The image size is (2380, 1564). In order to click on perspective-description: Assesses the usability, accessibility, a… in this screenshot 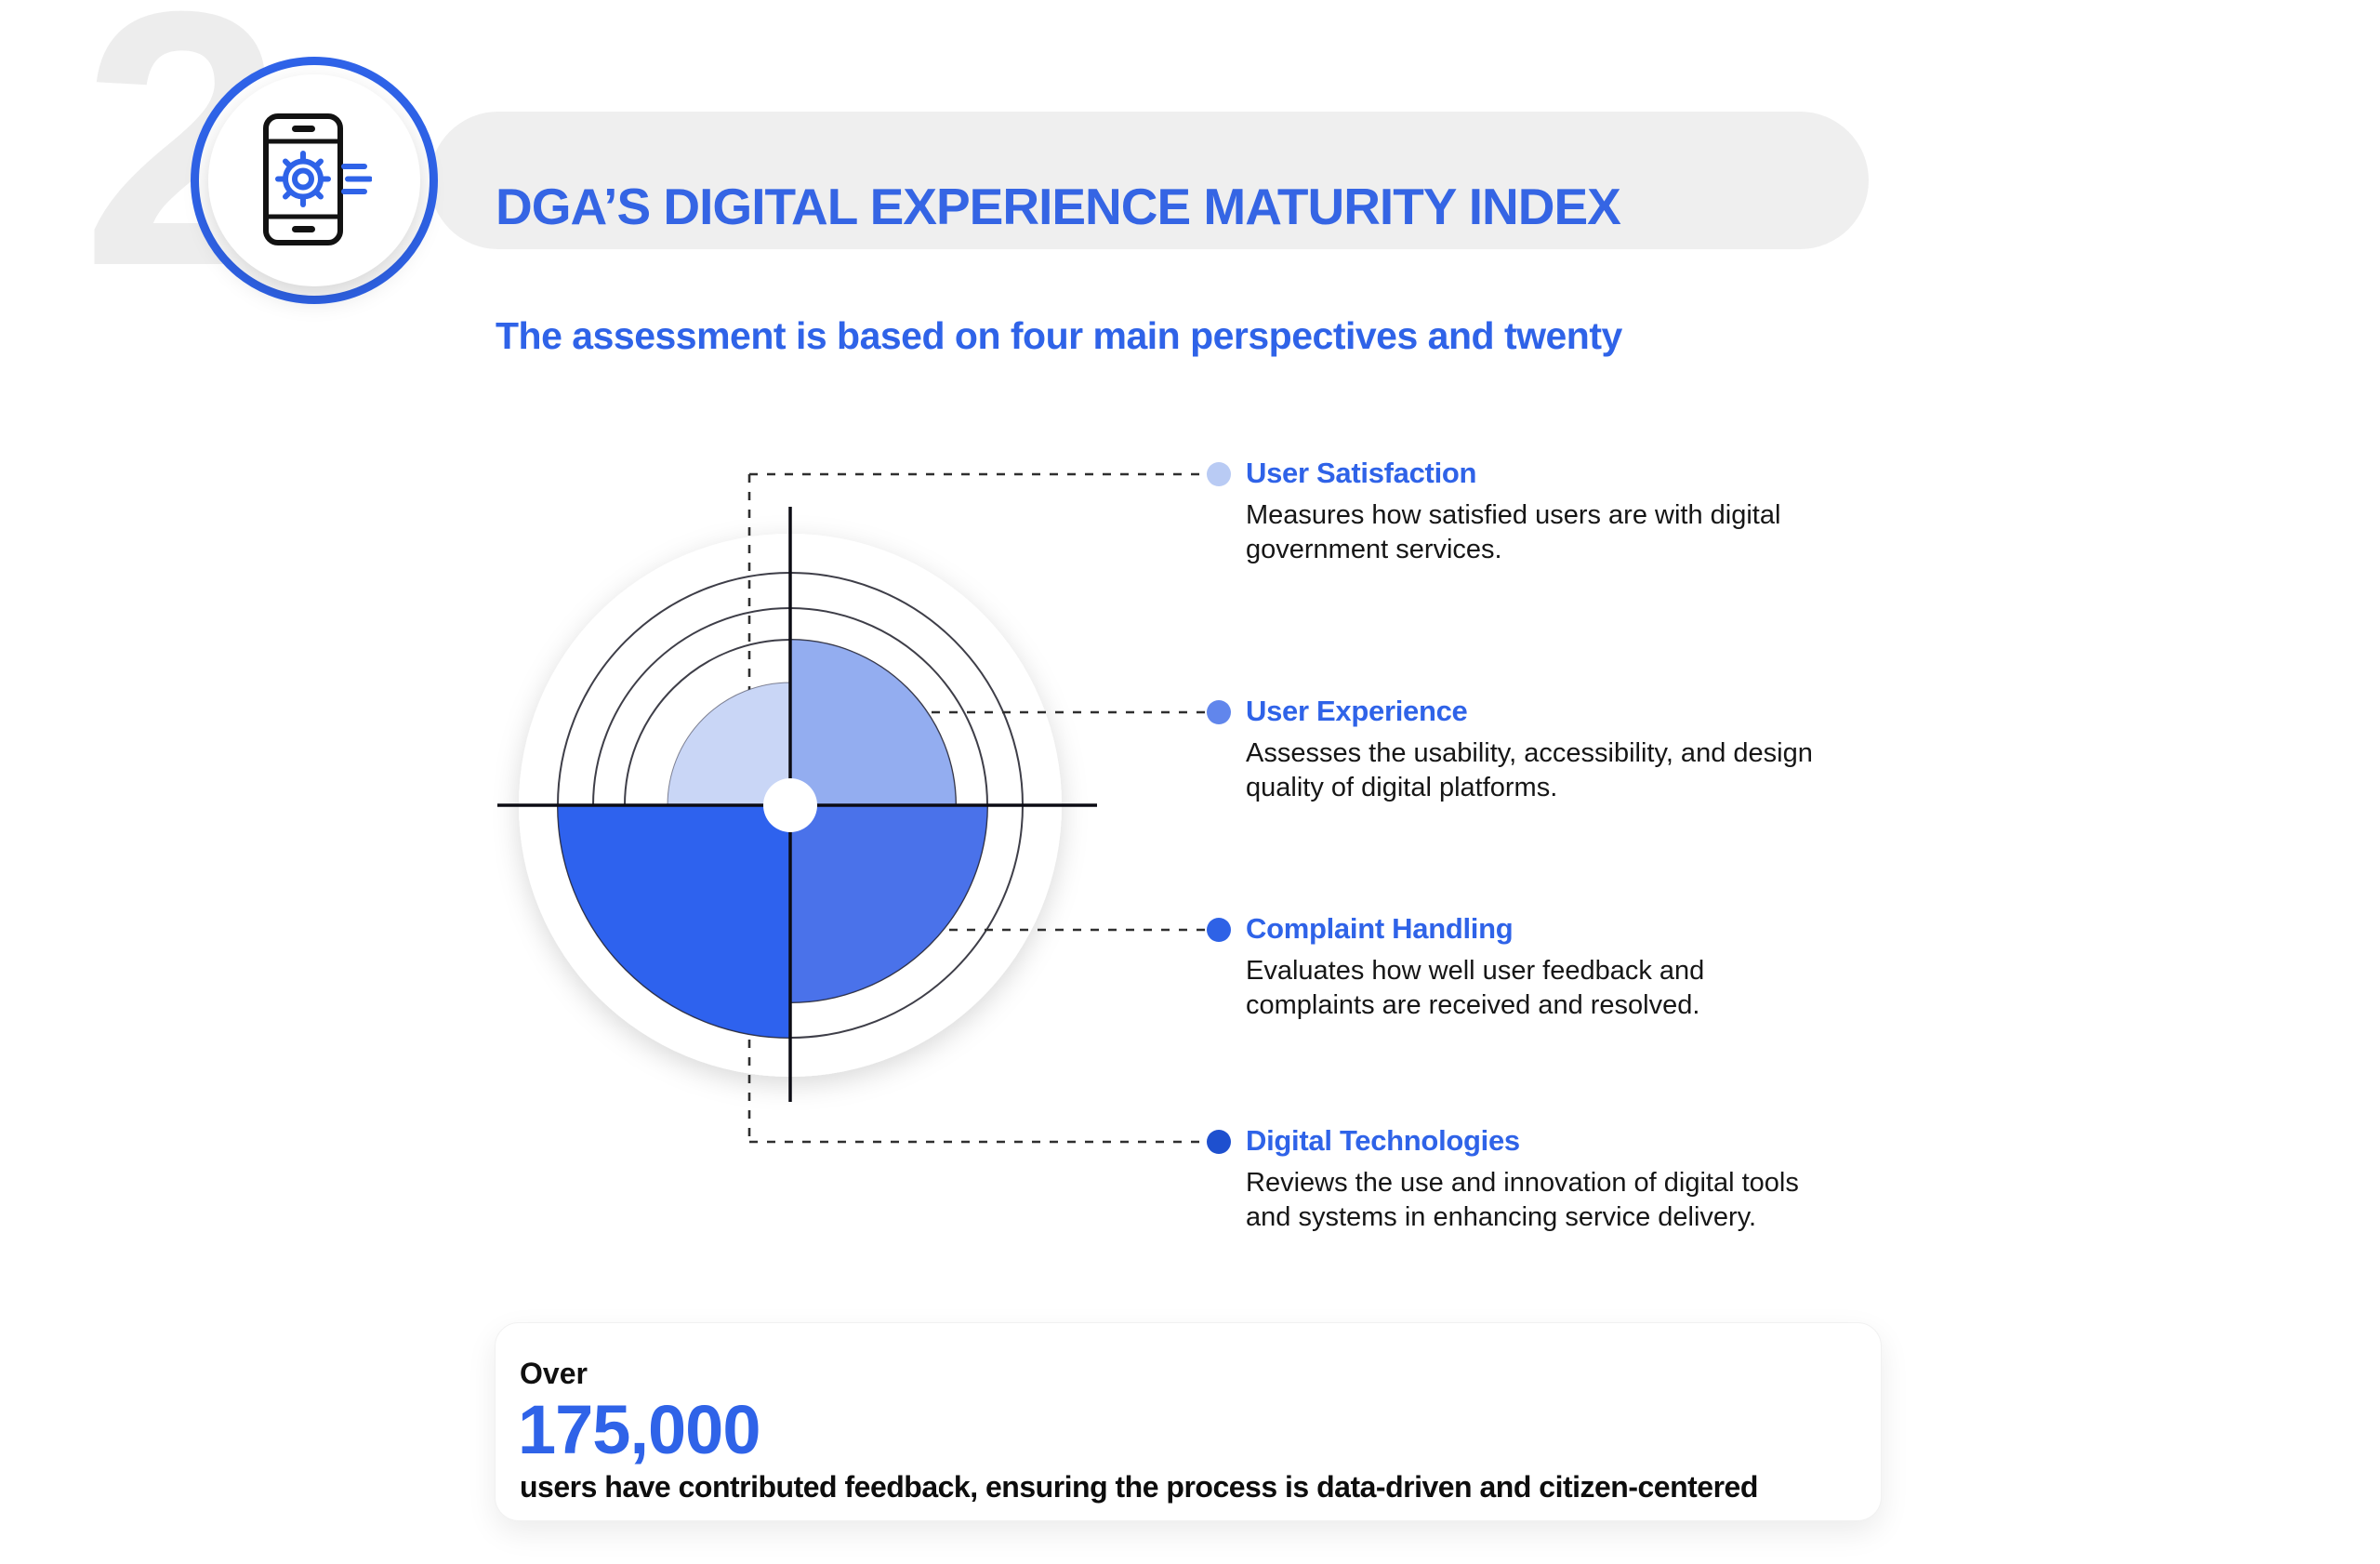, I will do `click(1580, 770)`.